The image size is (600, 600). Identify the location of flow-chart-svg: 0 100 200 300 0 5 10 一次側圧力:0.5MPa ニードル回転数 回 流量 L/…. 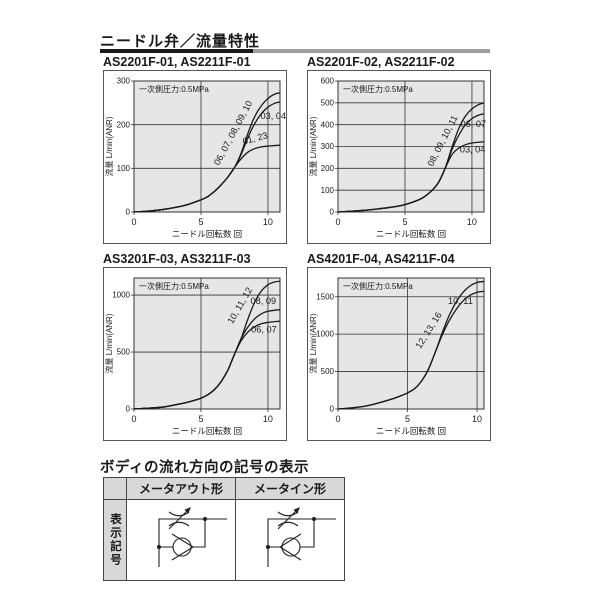
(195, 158).